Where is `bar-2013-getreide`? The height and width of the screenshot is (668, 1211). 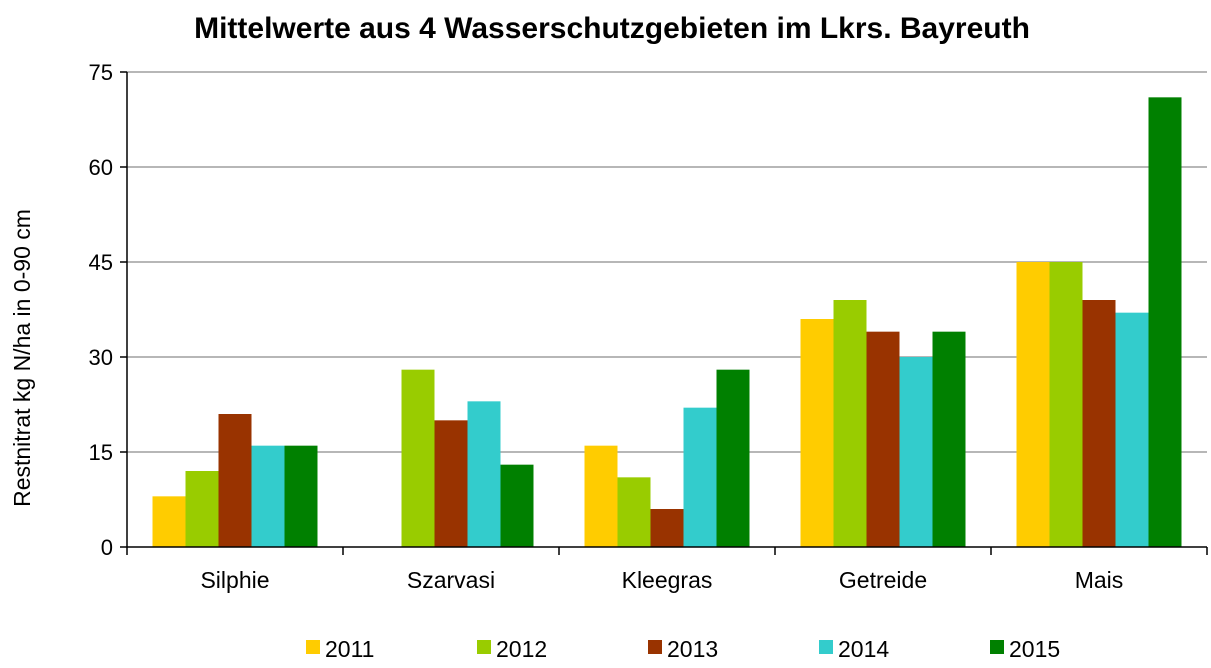
bar-2013-getreide is located at coordinates (883, 439).